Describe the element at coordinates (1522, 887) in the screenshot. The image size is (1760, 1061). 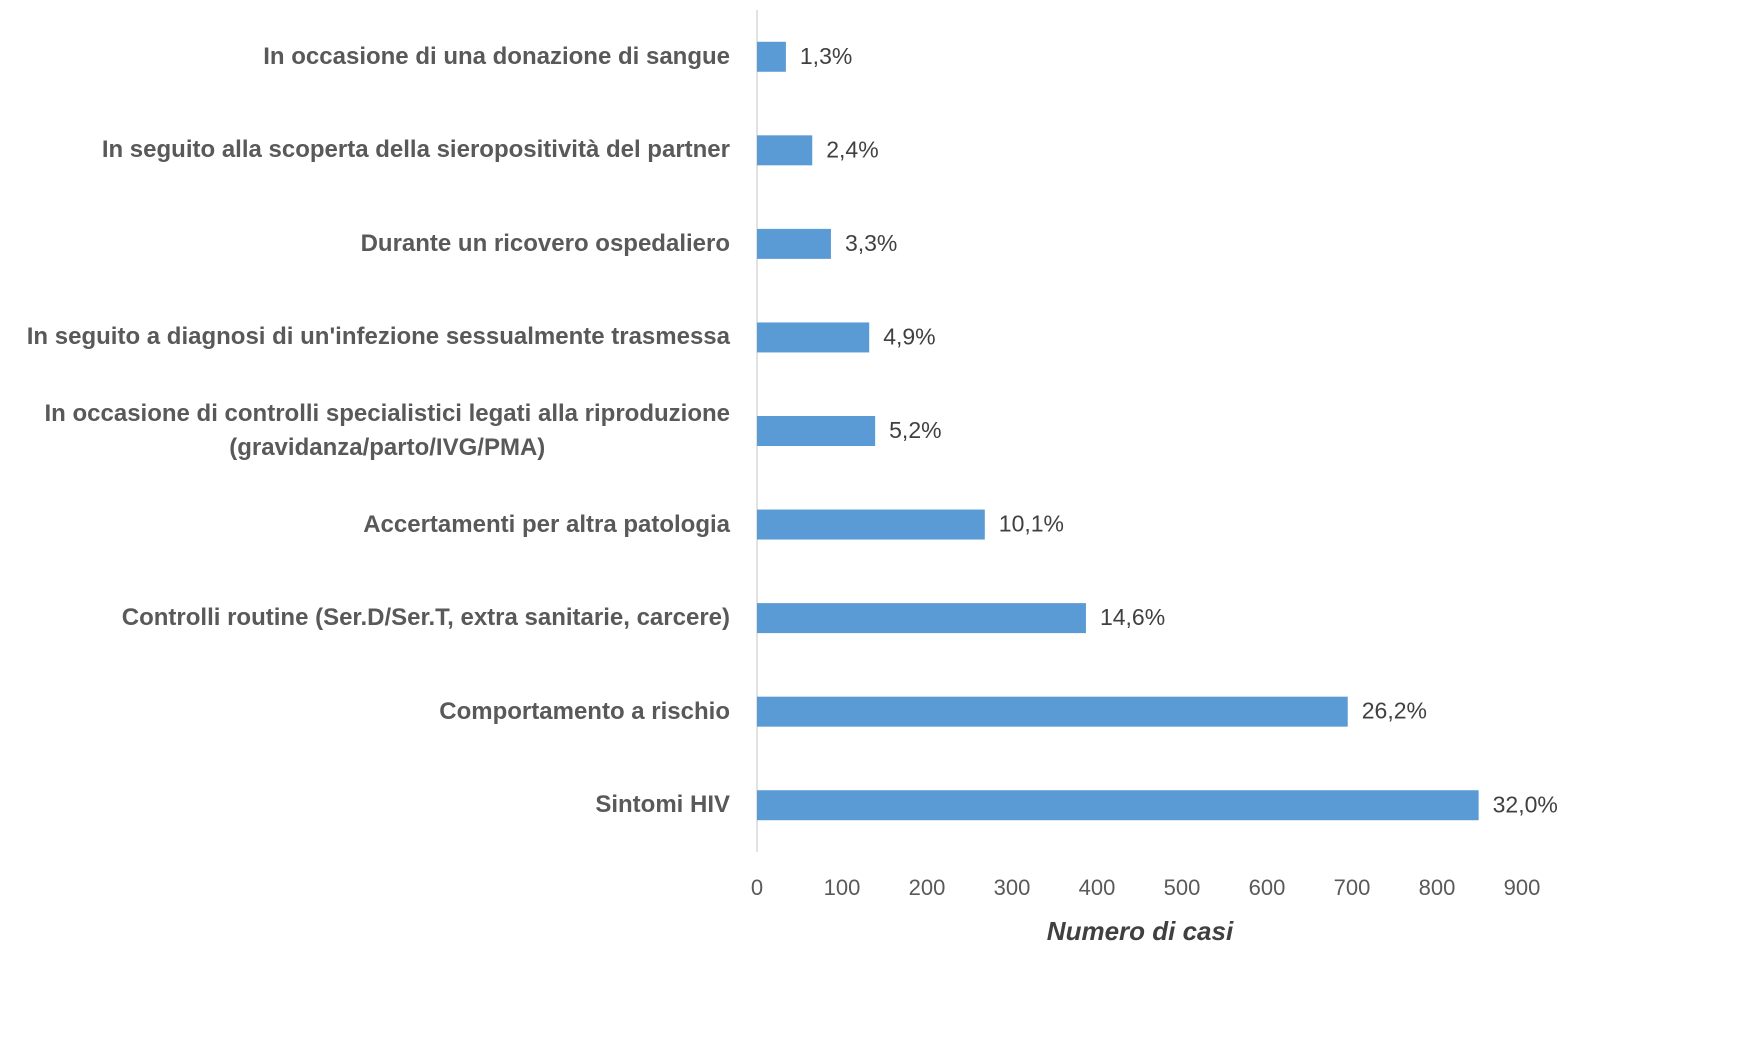
I see `x-tick-label: 900` at that location.